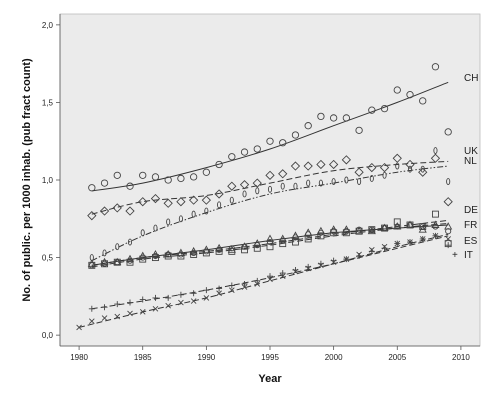 Image resolution: width=500 pixels, height=403 pixels. What do you see at coordinates (471, 78) in the screenshot?
I see `label-ch: CH` at bounding box center [471, 78].